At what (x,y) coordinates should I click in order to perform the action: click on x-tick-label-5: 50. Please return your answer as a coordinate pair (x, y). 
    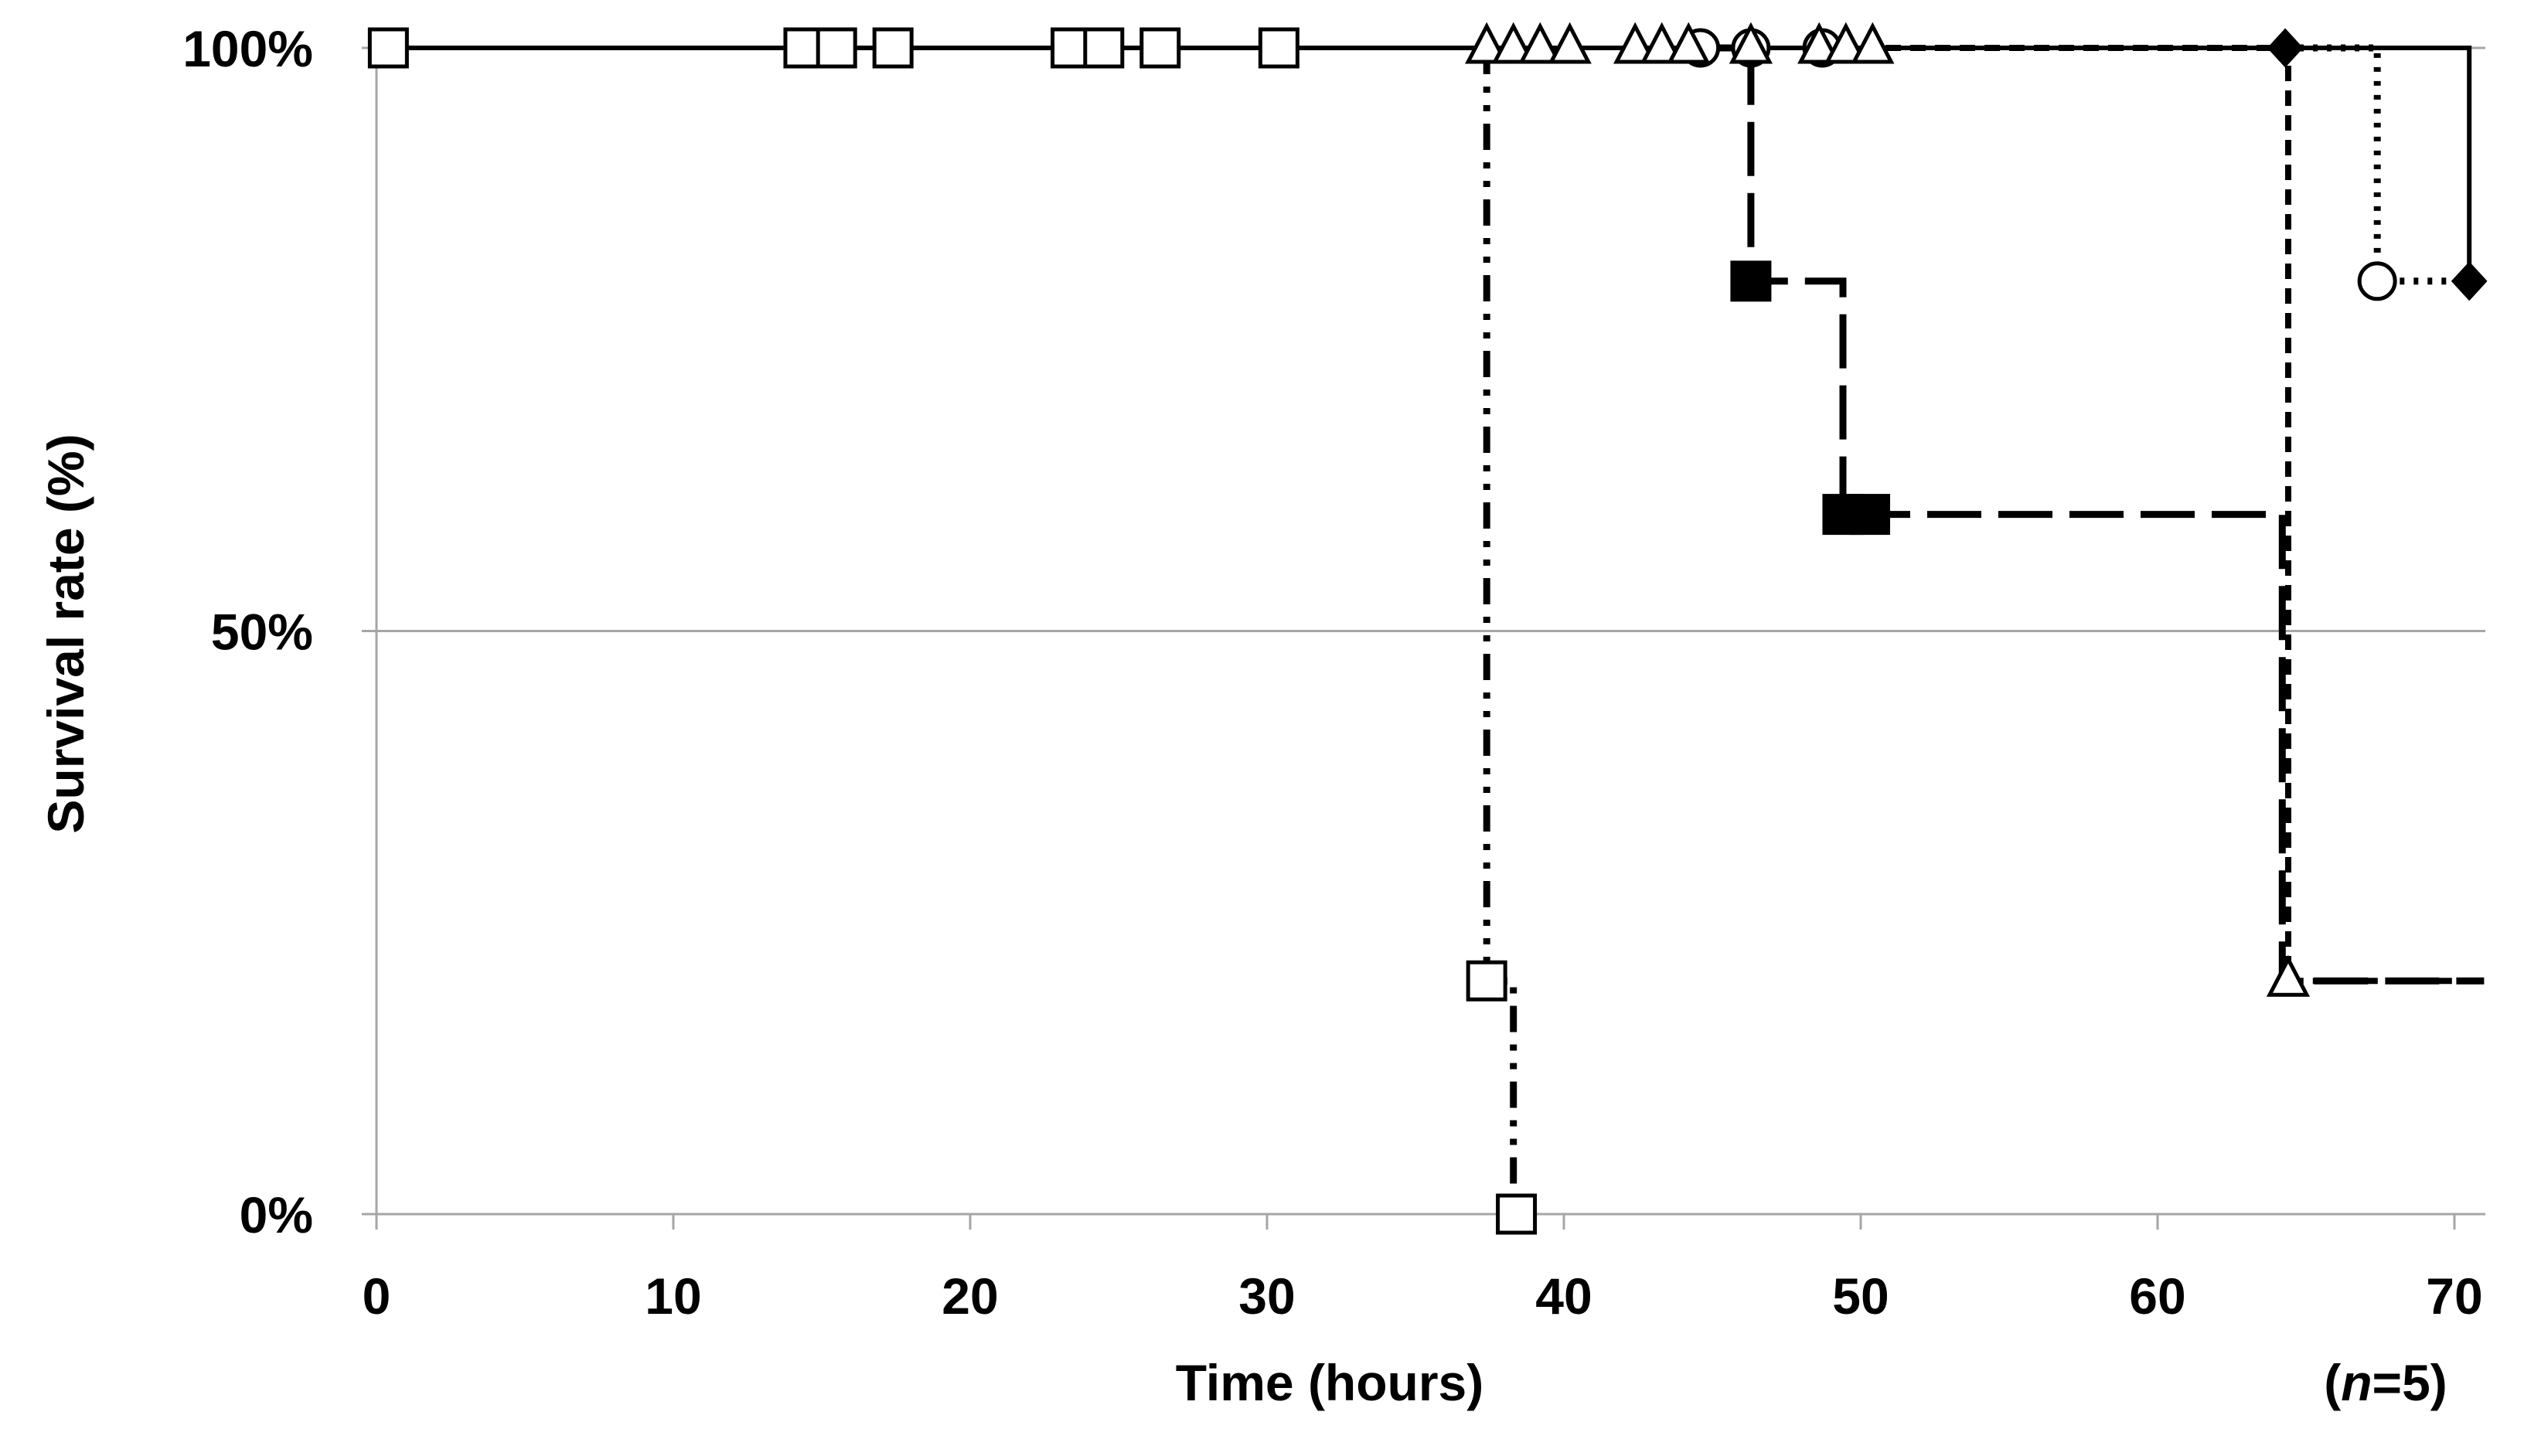
    Looking at the image, I should click on (1860, 1296).